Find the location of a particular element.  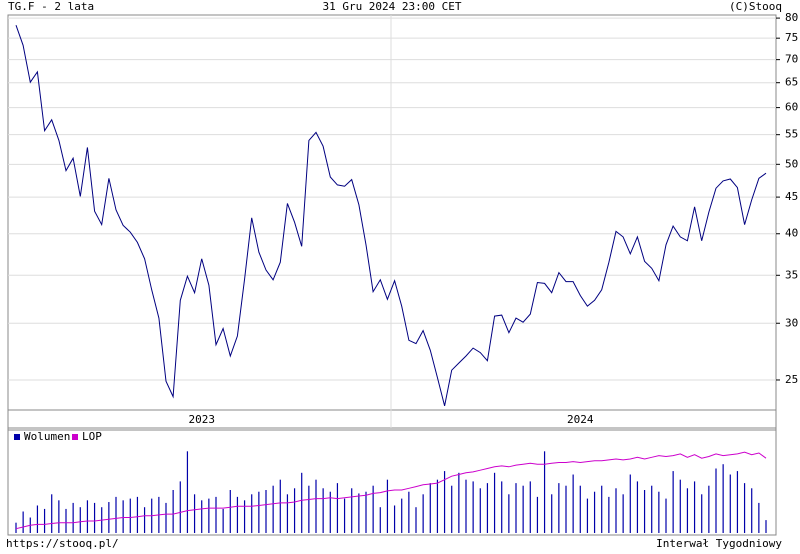

x-tick-label: 2023 is located at coordinates (201, 419).